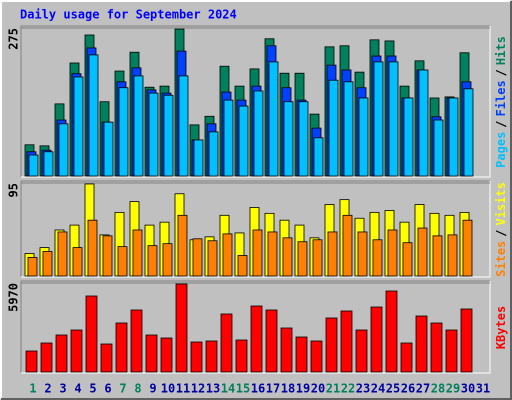  What do you see at coordinates (198, 389) in the screenshot?
I see `x-tick-label: 12` at bounding box center [198, 389].